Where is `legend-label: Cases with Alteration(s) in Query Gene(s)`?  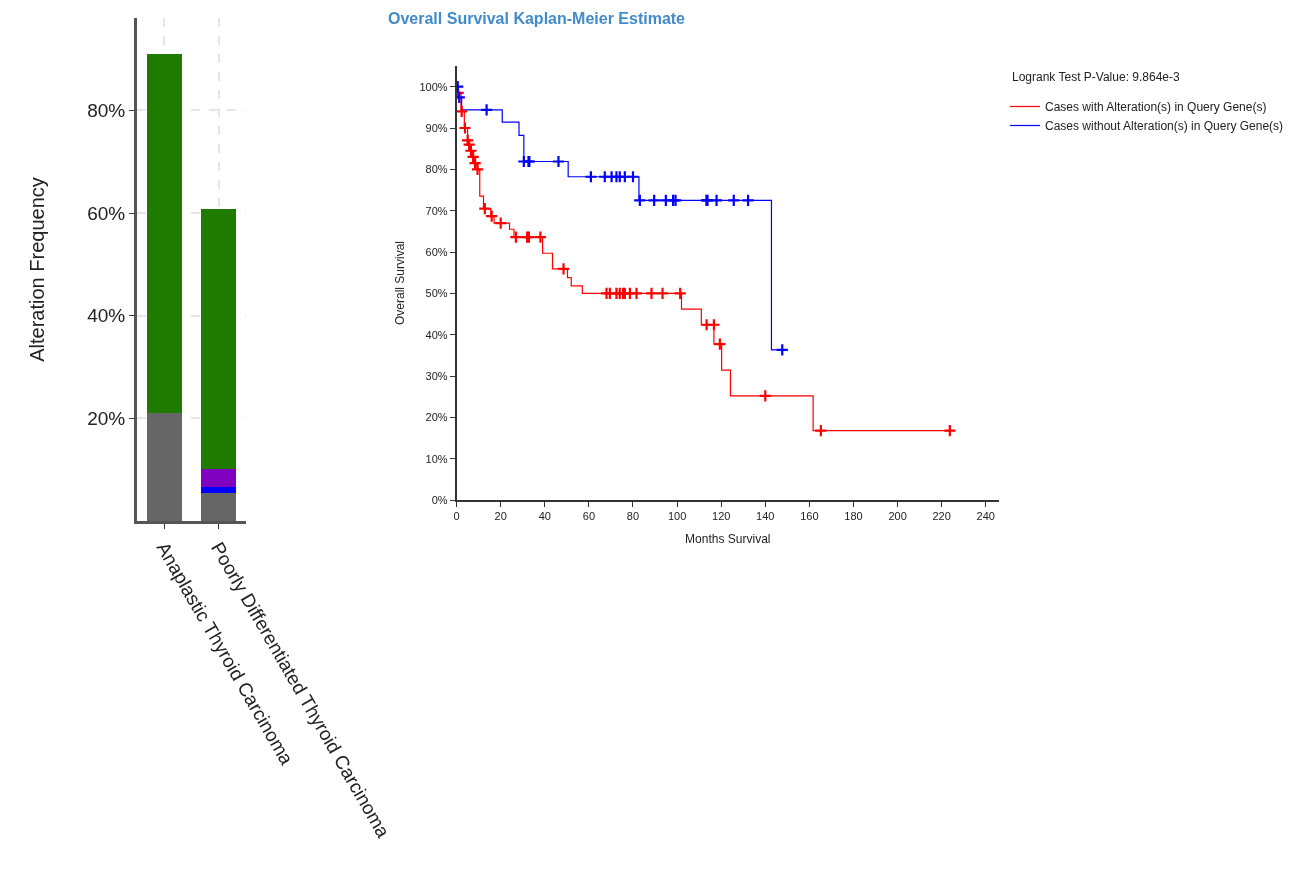 legend-label: Cases with Alteration(s) in Query Gene(s) is located at coordinates (1156, 107).